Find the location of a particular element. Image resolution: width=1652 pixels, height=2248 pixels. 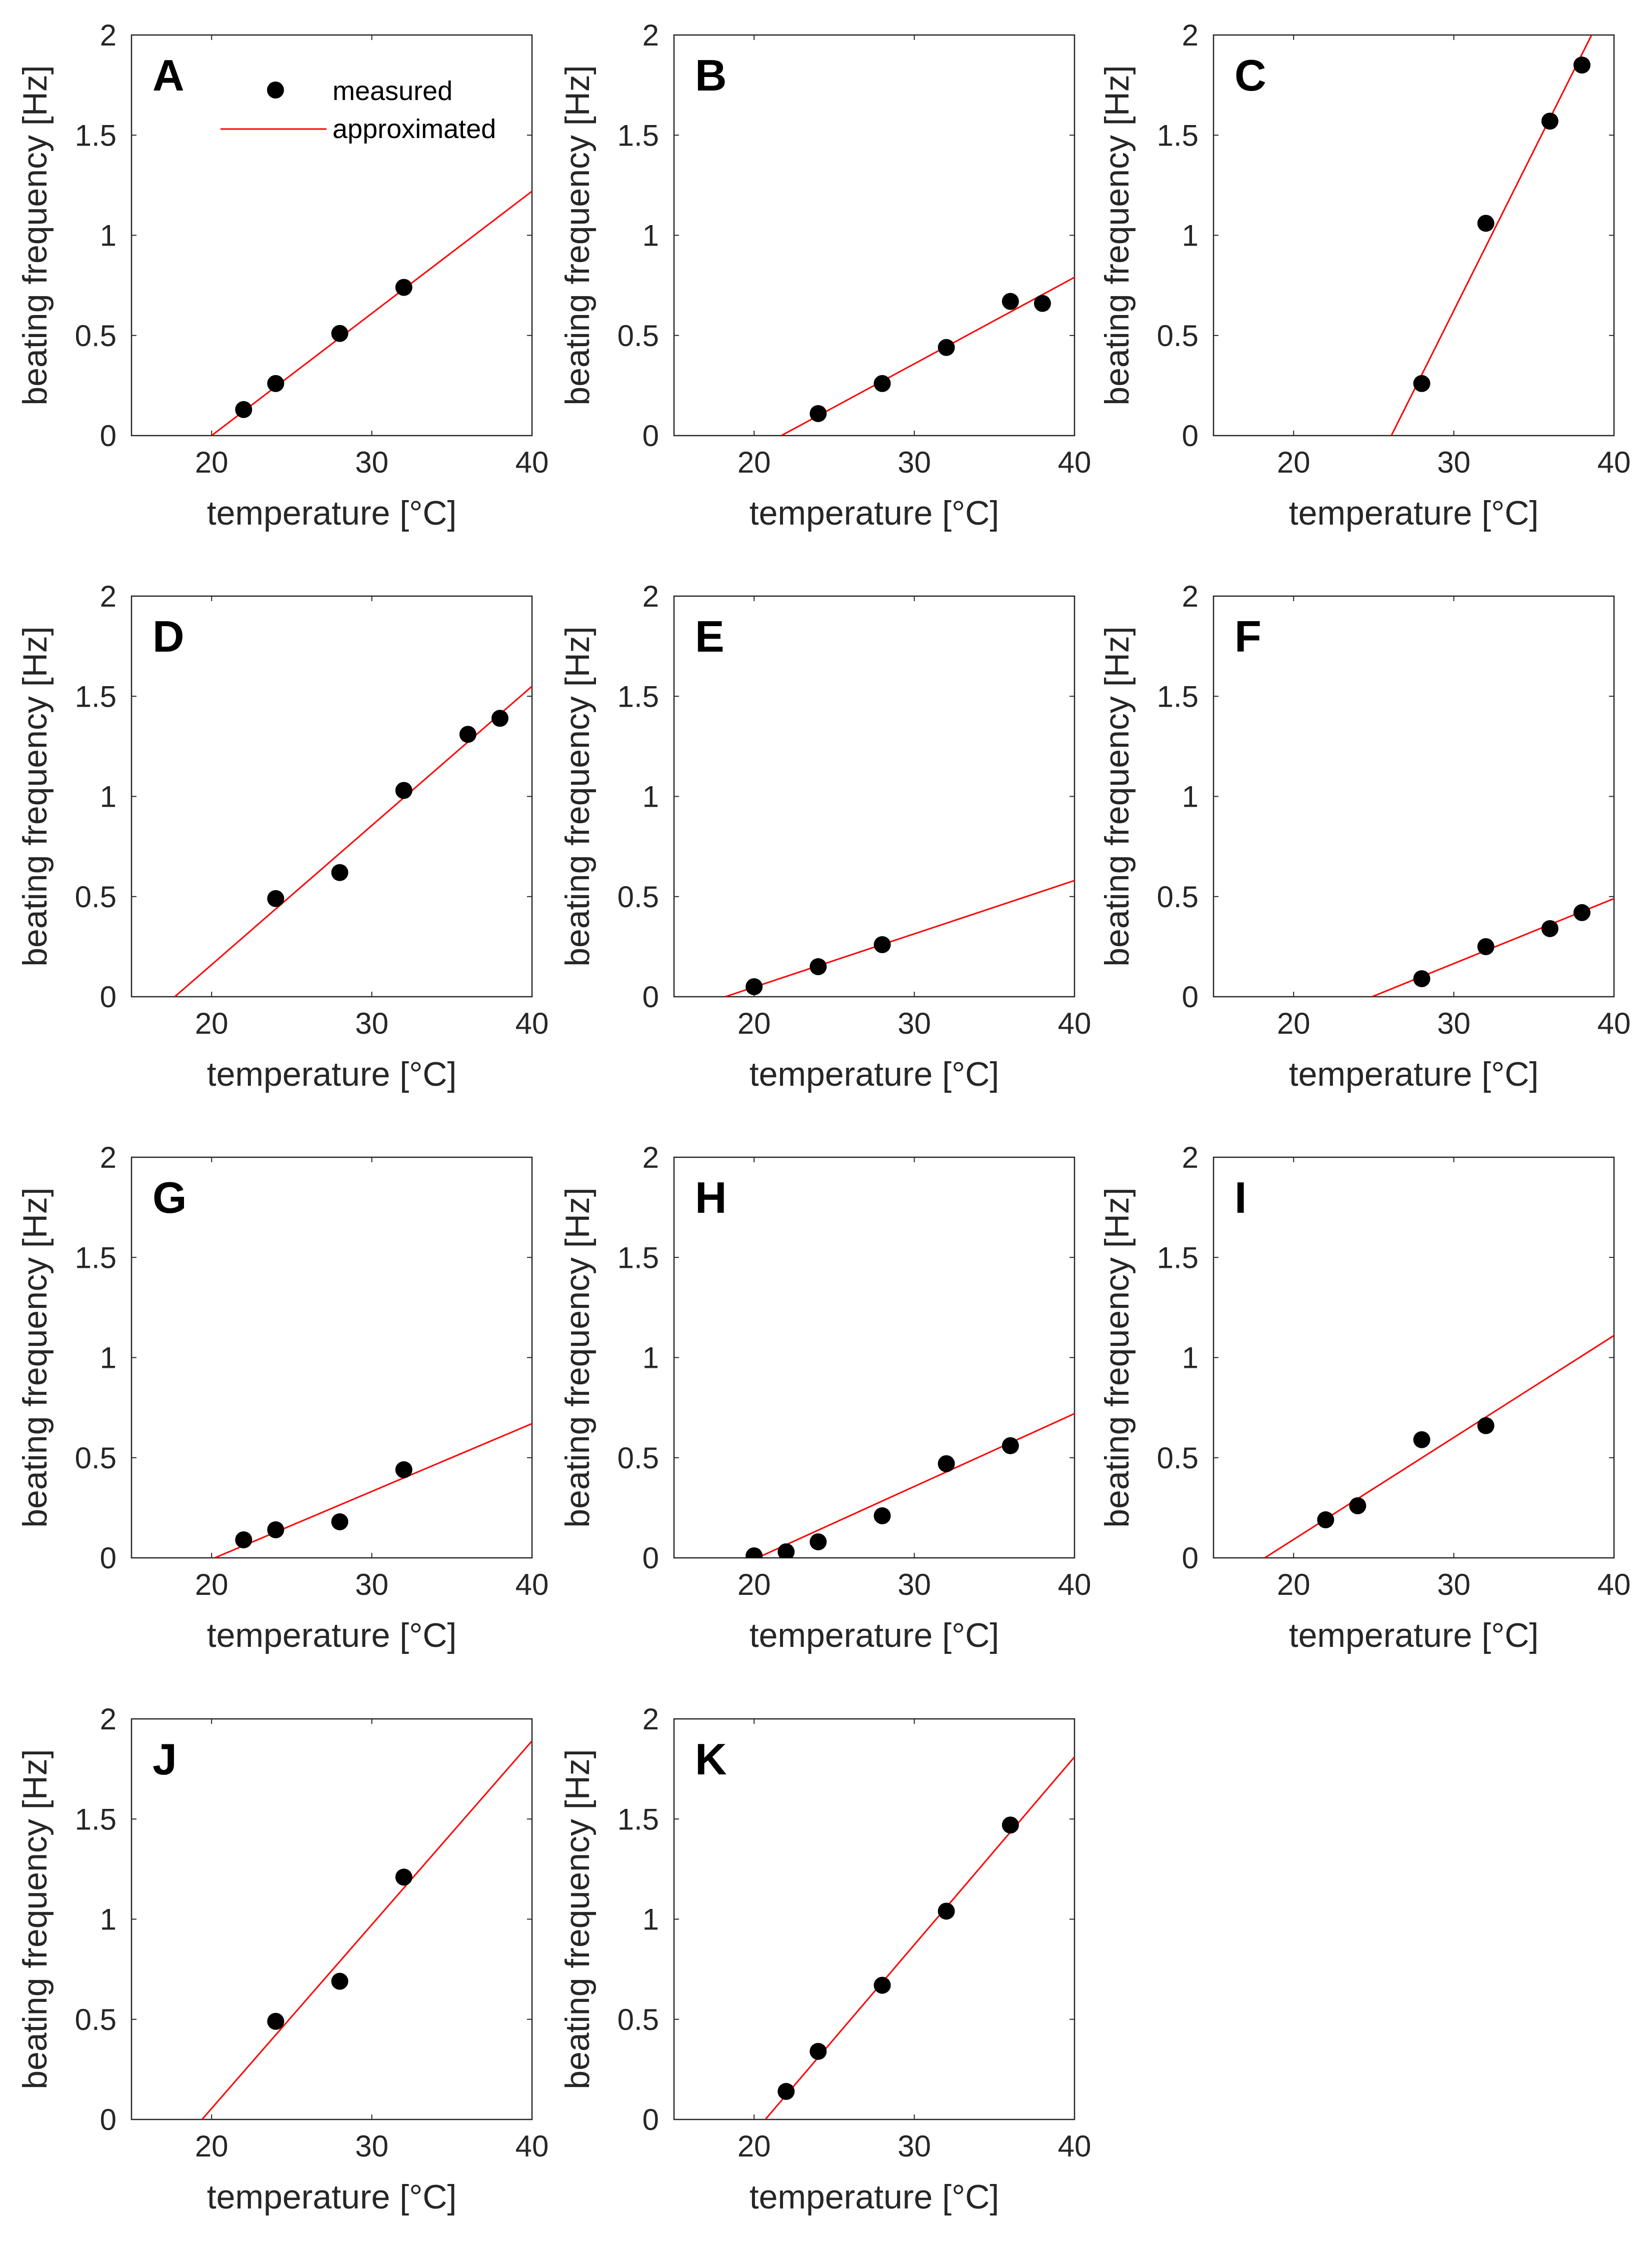

legend-label-measured: measured is located at coordinates (392, 91).